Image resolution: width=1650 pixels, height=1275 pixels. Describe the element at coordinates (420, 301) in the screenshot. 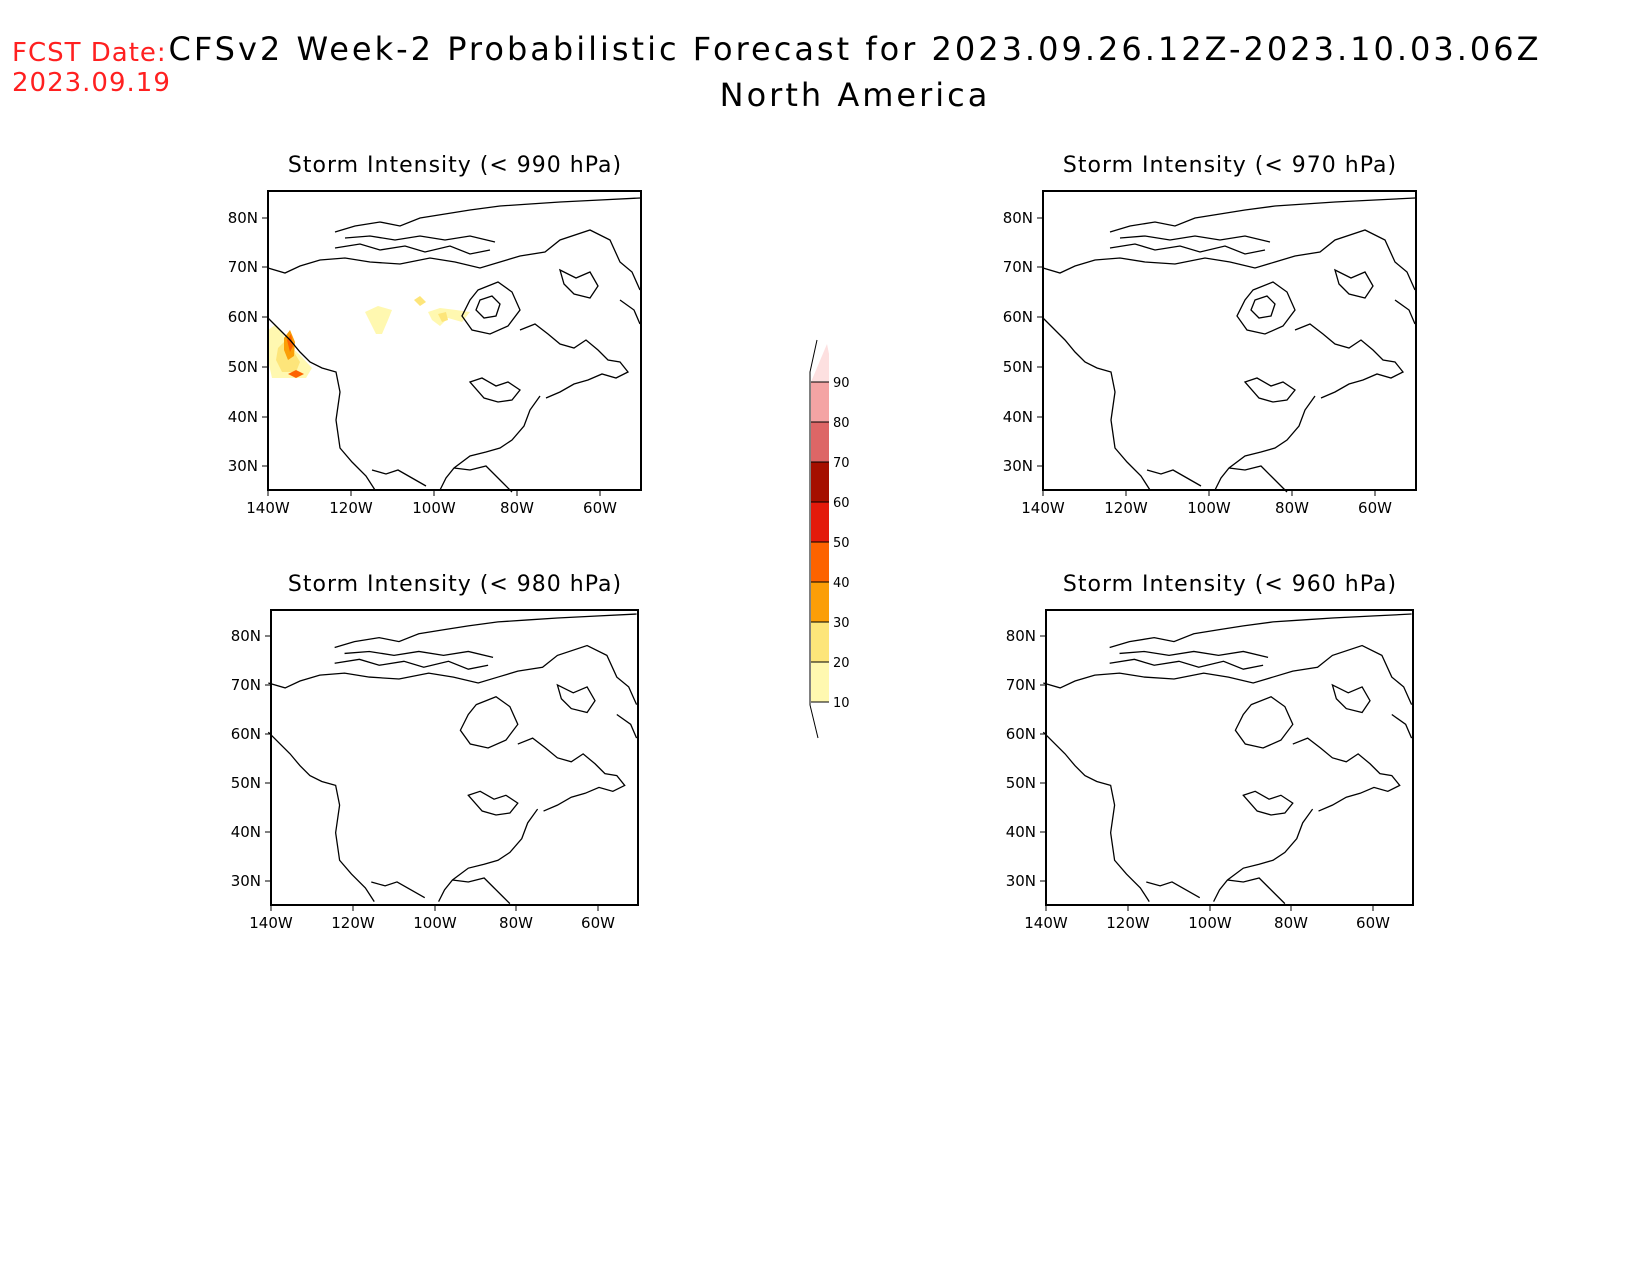

I see `shade-20-30-d` at that location.